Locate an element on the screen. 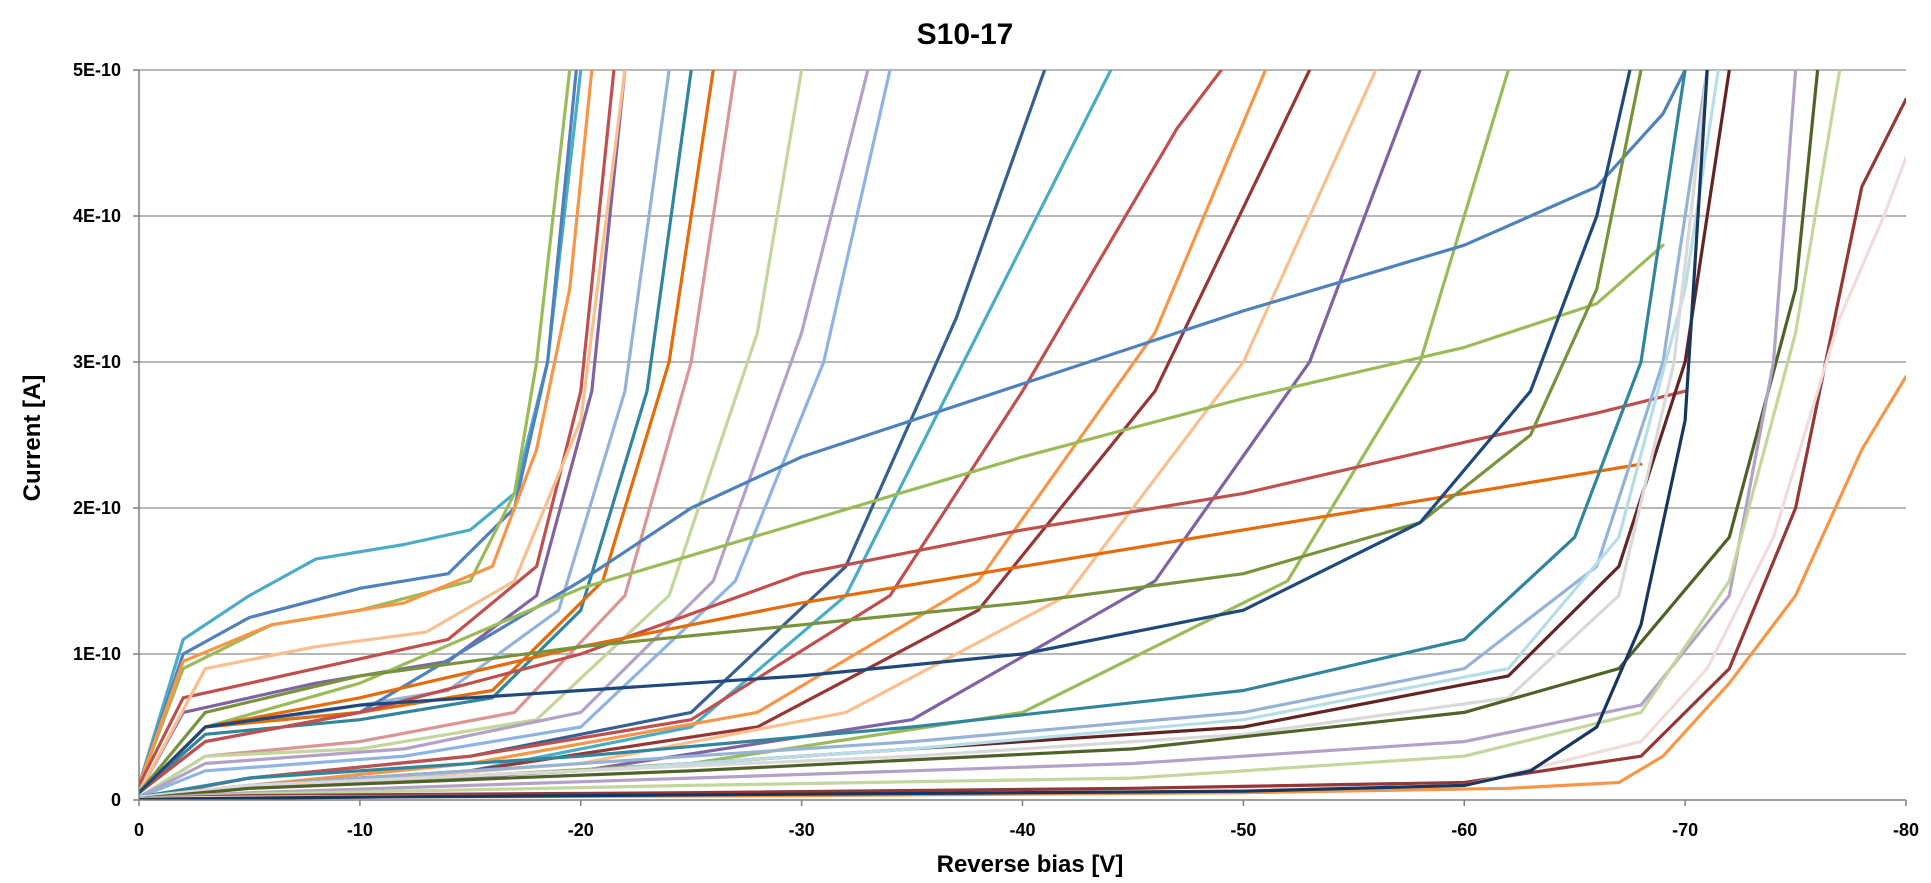  y-axis-title: Current [A] is located at coordinates (32, 438).